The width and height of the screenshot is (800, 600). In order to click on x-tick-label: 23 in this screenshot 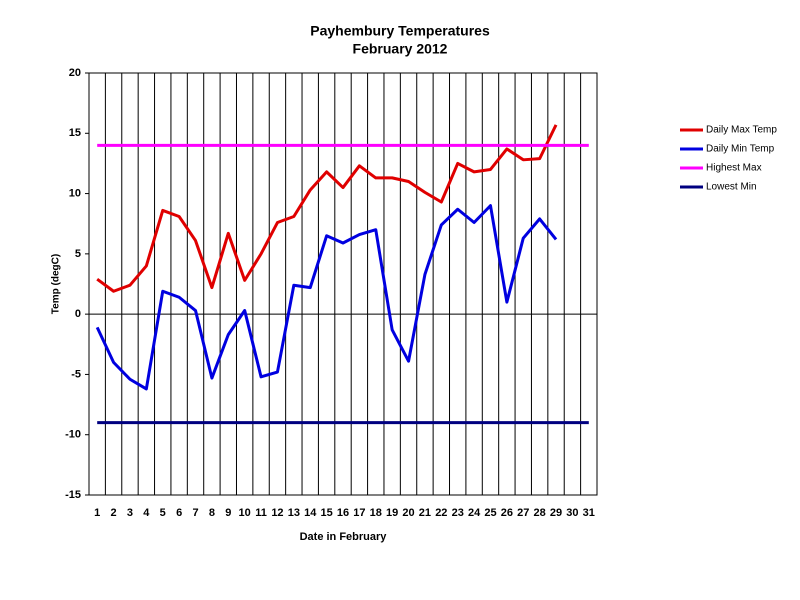, I will do `click(458, 513)`.